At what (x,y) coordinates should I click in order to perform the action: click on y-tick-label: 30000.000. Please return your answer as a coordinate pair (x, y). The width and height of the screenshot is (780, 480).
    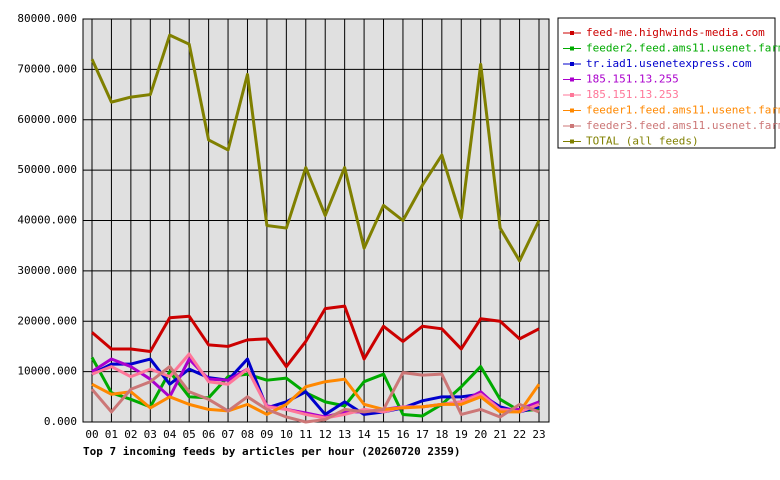
    Looking at the image, I should click on (47, 270).